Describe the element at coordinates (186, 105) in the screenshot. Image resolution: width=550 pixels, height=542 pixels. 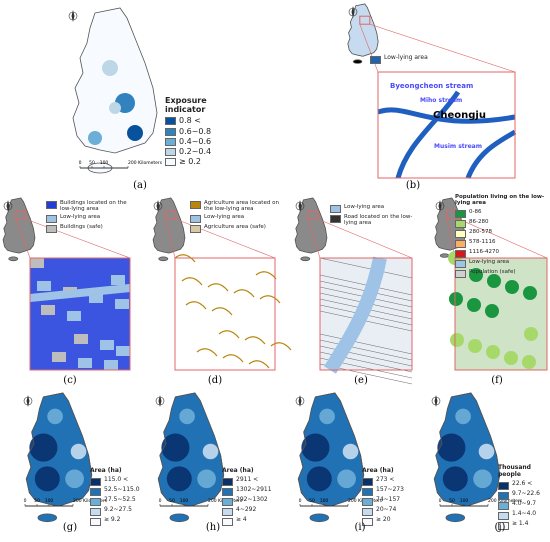
I see `legend-title: Exposure indicator` at that location.